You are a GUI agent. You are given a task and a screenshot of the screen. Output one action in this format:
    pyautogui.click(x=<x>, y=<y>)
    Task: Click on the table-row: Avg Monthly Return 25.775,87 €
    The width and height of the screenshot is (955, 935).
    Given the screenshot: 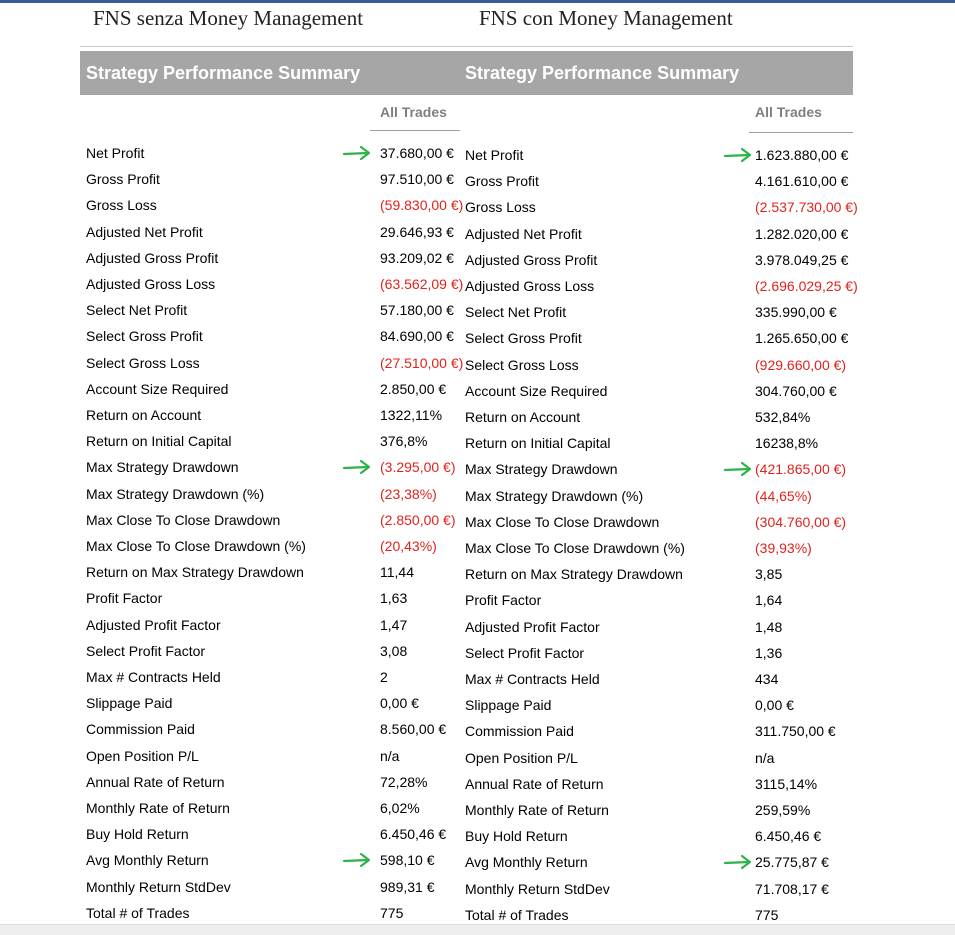 What is the action you would take?
    pyautogui.click(x=656, y=862)
    